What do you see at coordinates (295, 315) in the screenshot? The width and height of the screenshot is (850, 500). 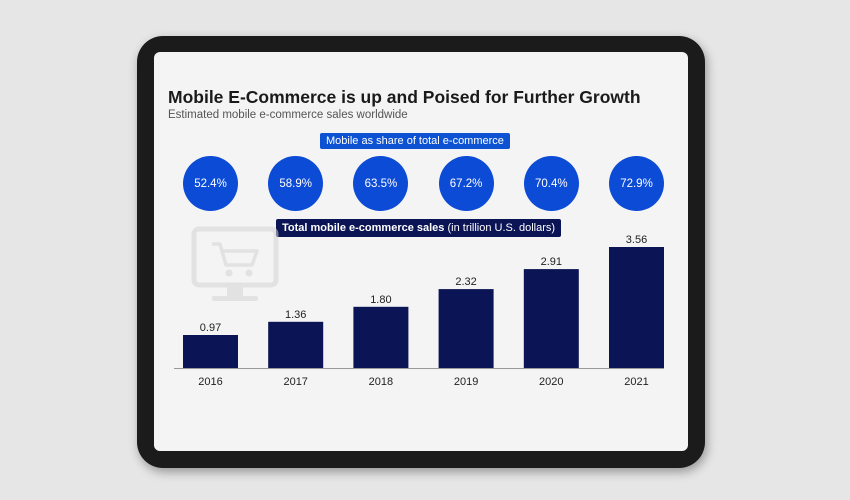 I see `value-label-2017: 1.36` at bounding box center [295, 315].